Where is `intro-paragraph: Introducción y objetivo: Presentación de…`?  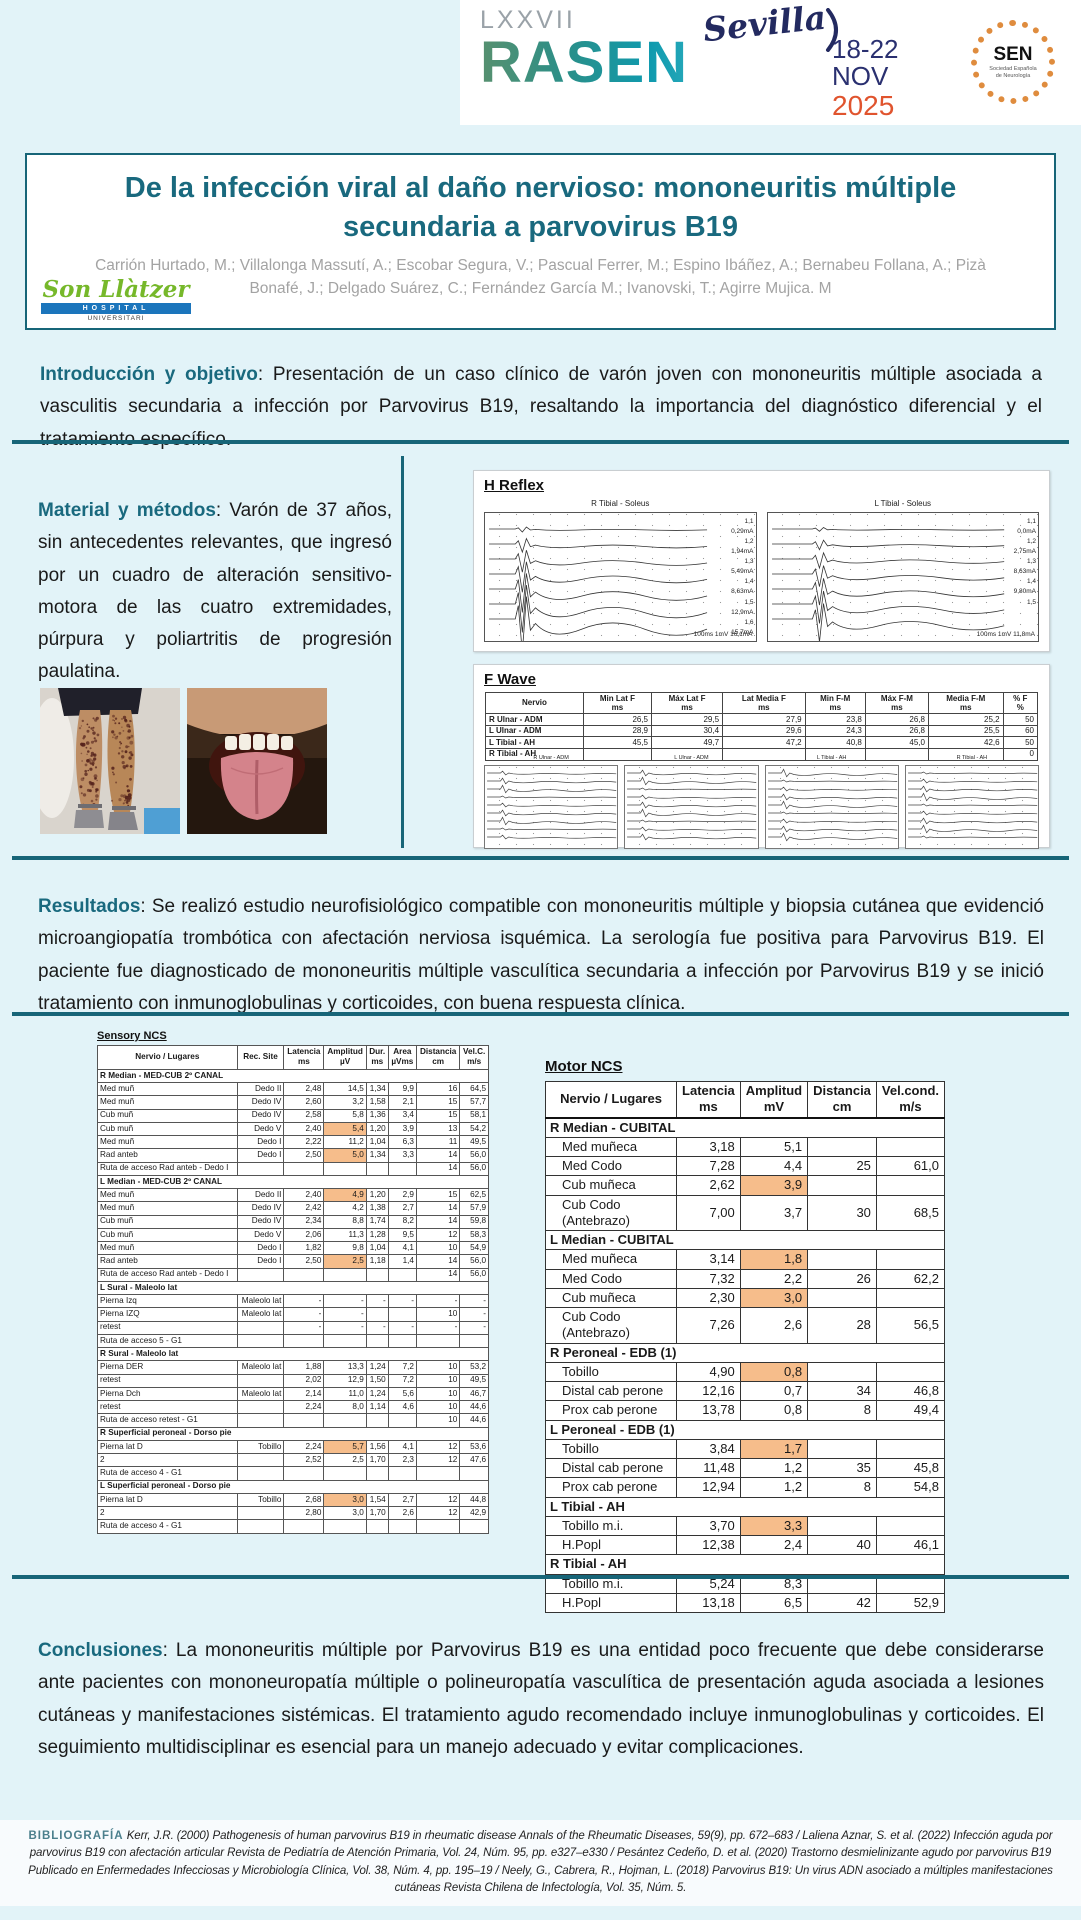 intro-paragraph: Introducción y objetivo: Presentación de… is located at coordinates (541, 407).